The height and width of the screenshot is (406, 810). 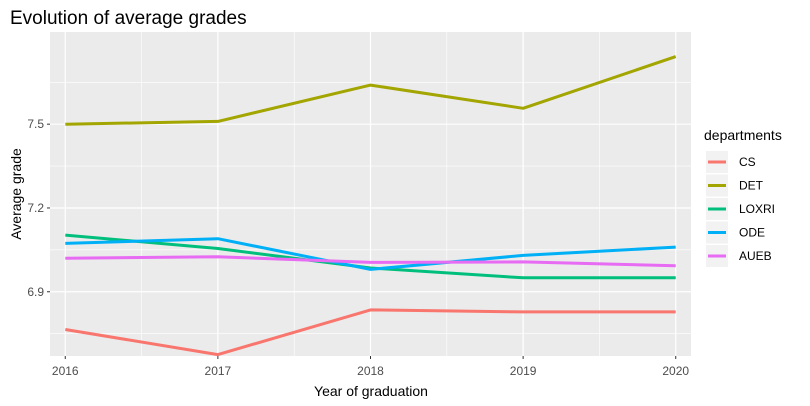 I want to click on y-tick-label: 7.2, so click(x=35, y=208).